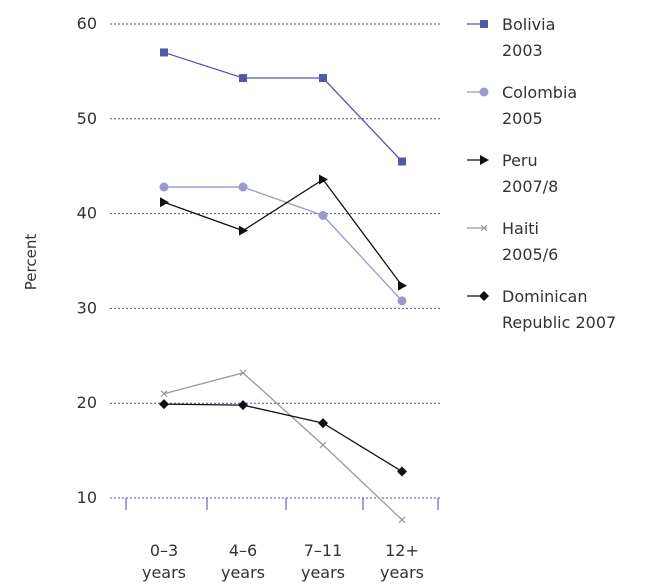 This screenshot has height=586, width=647. I want to click on y-tick-label: 40, so click(87, 213).